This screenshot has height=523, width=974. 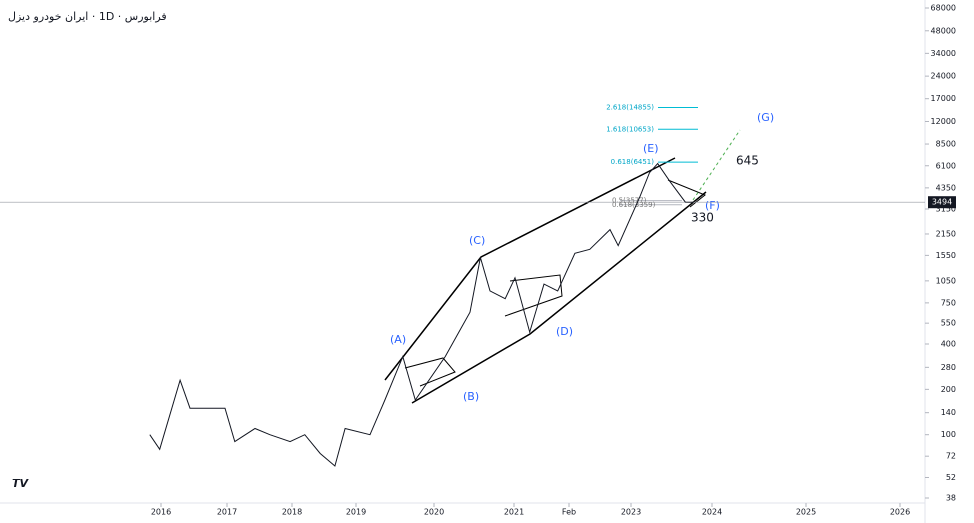 What do you see at coordinates (629, 201) in the screenshot?
I see `fib-label: 0.5(3577)` at bounding box center [629, 201].